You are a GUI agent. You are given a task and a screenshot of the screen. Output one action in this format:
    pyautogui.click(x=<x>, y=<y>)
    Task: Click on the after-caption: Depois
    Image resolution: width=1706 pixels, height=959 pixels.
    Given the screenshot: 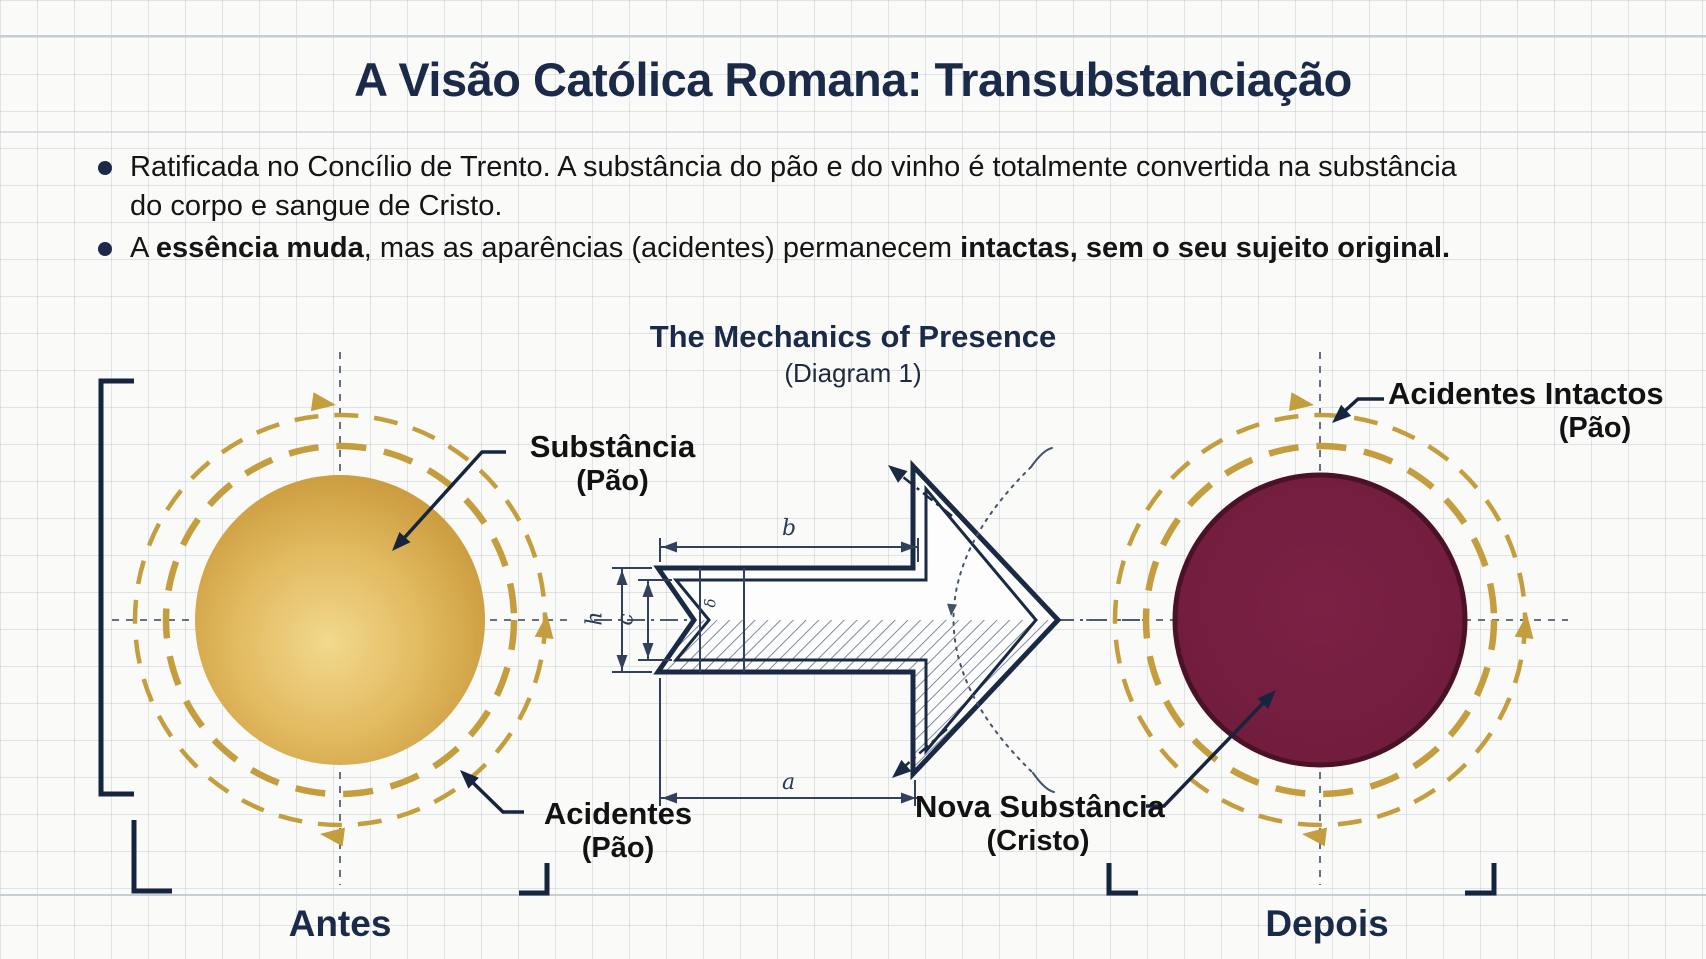 What is the action you would take?
    pyautogui.click(x=1327, y=923)
    